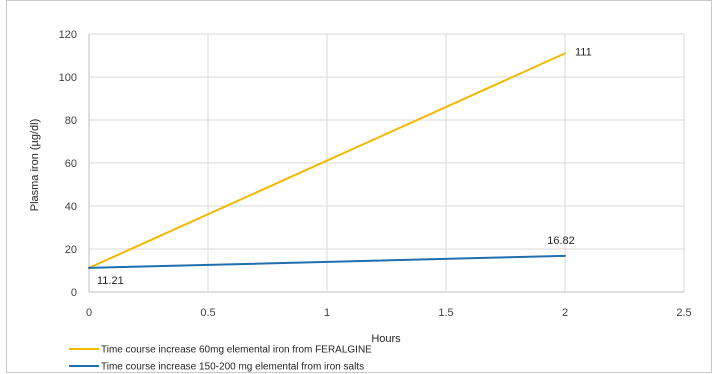  What do you see at coordinates (35, 165) in the screenshot?
I see `y-axis-title: Plasma iron (µg/dl)` at bounding box center [35, 165].